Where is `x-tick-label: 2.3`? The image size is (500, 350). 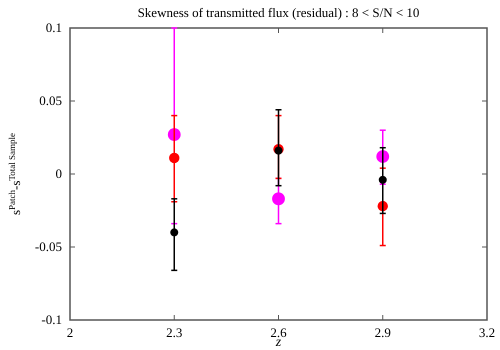 x-tick-label: 2.3 is located at coordinates (174, 332).